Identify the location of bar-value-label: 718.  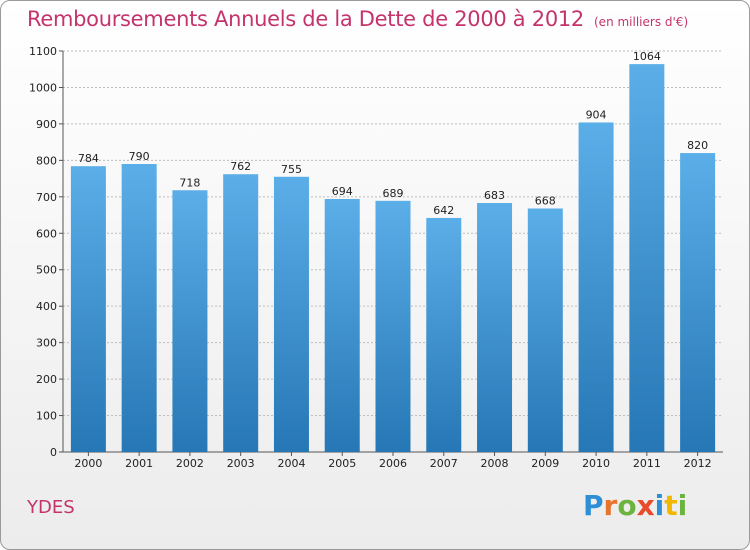
(189, 182).